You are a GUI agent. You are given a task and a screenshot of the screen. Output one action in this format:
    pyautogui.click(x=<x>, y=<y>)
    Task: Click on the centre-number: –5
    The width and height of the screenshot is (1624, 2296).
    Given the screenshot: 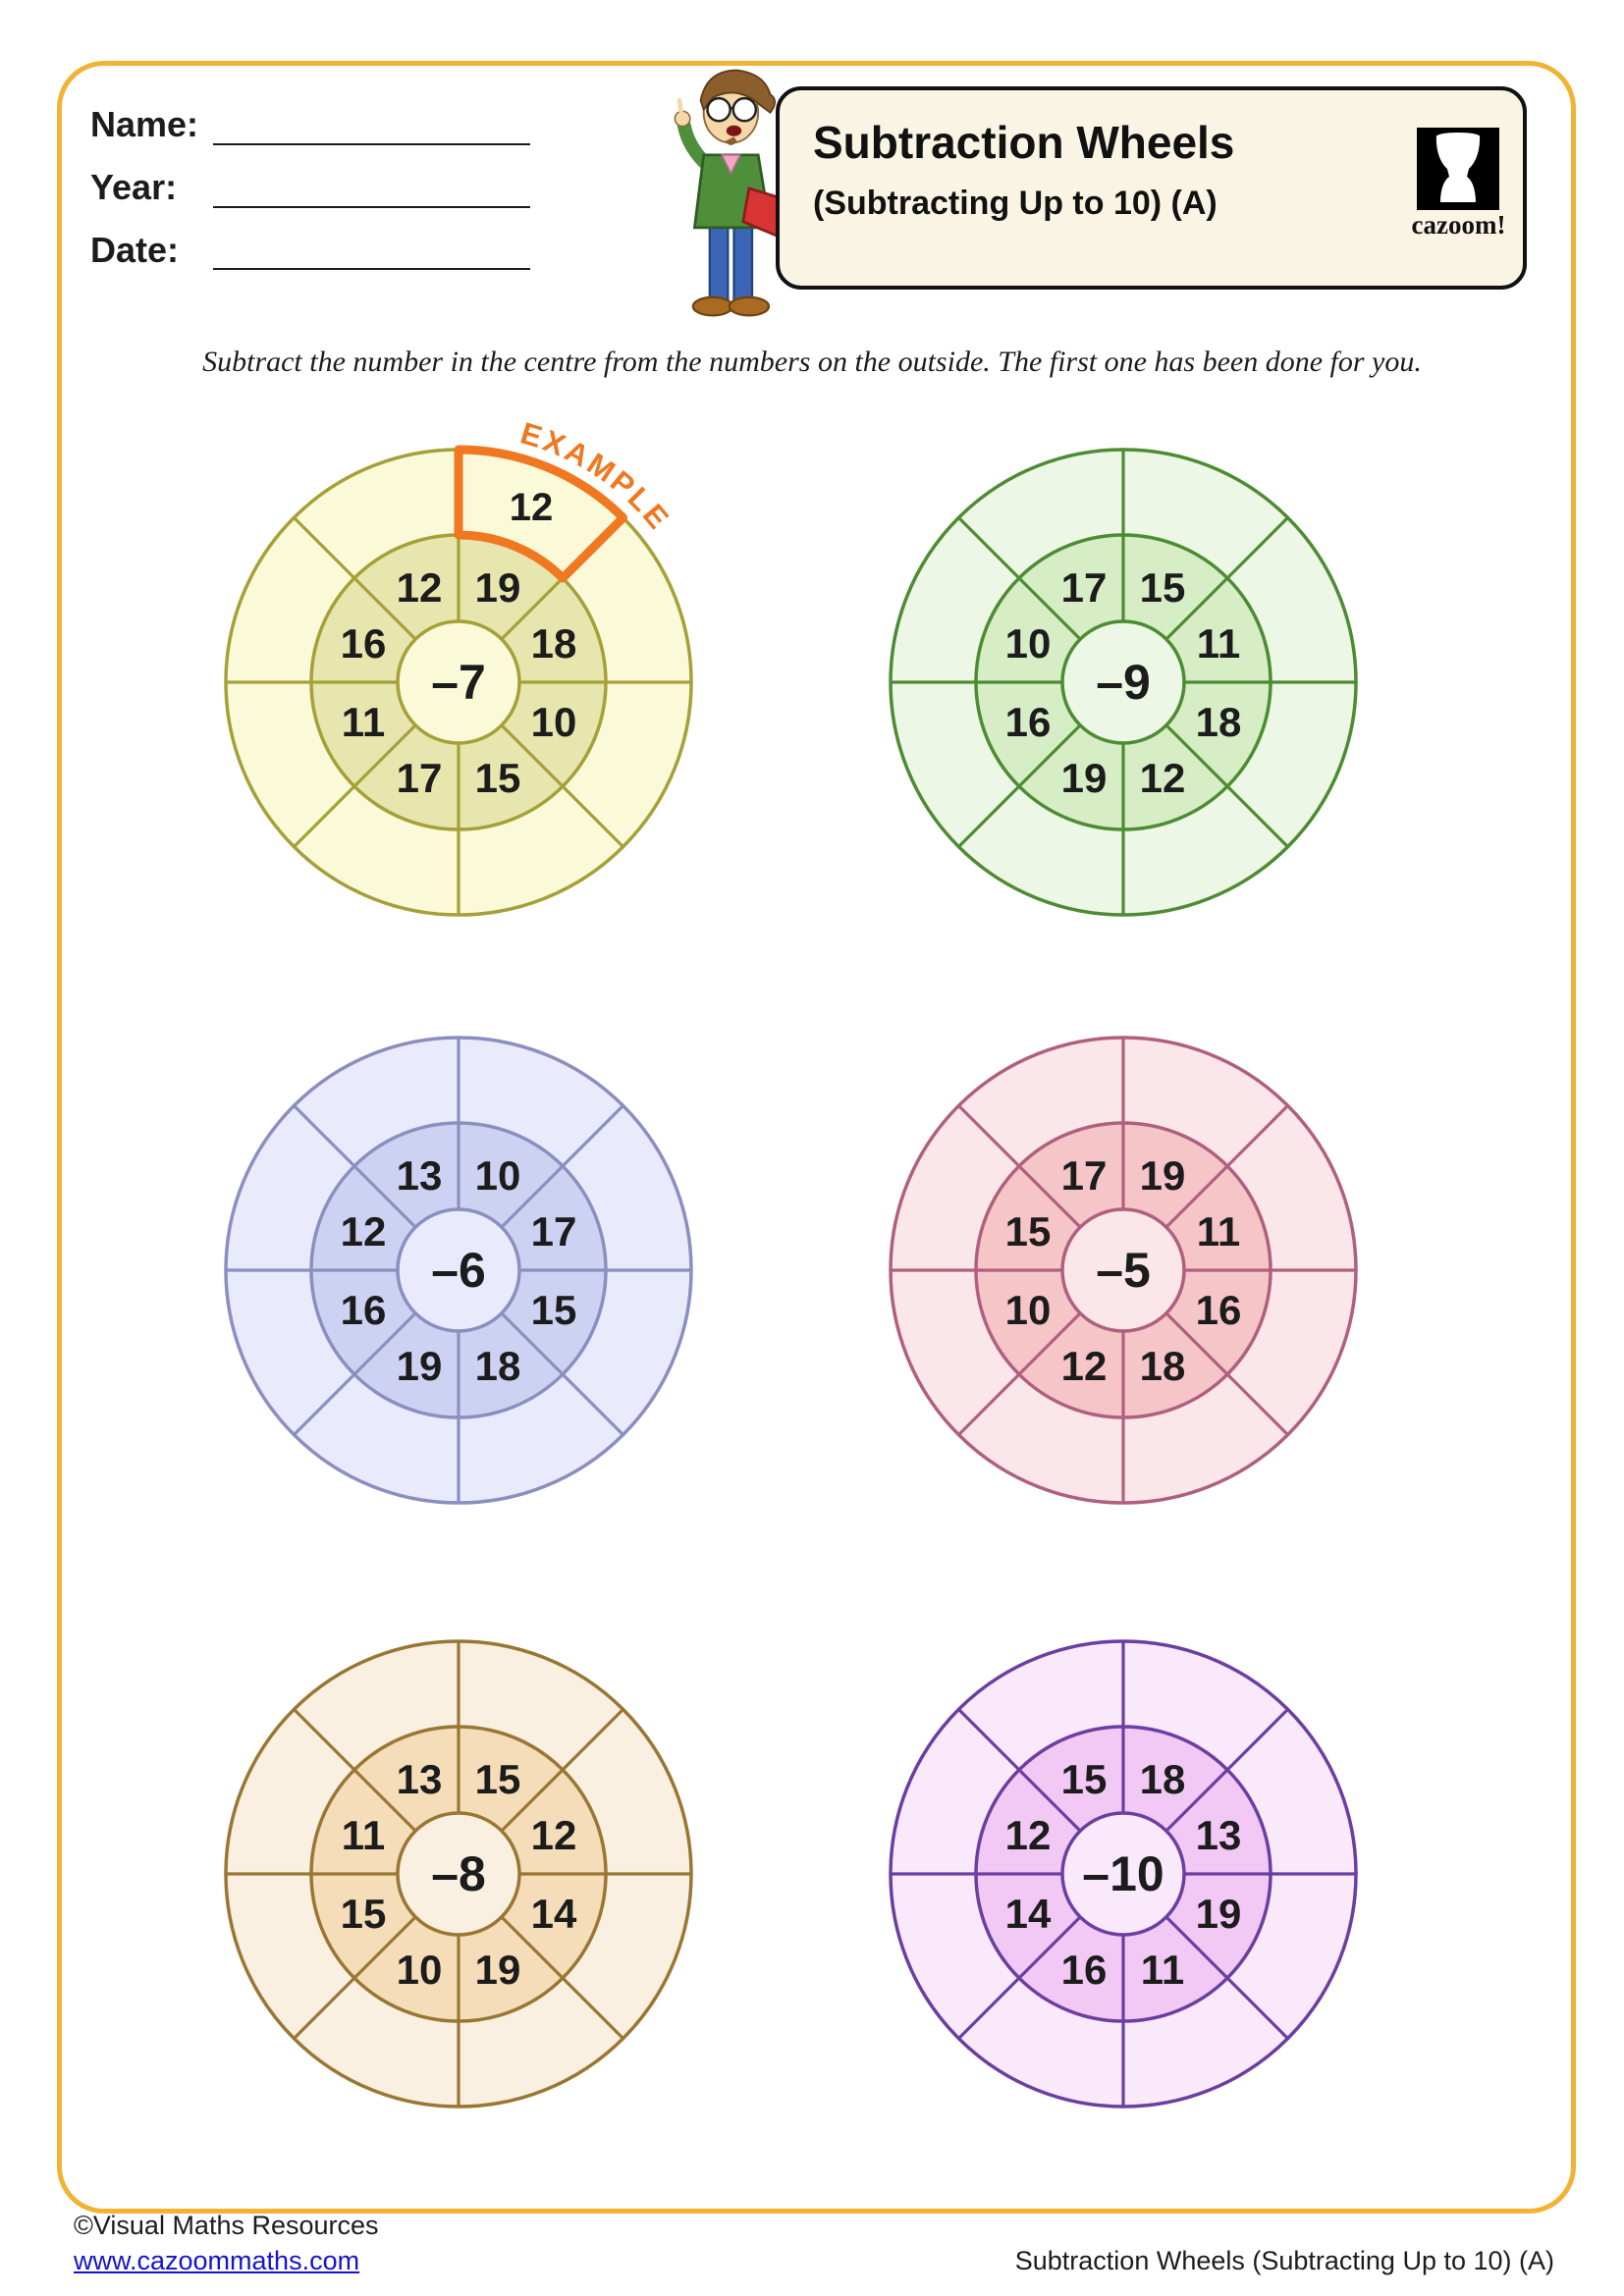 What is the action you would take?
    pyautogui.click(x=1123, y=1270)
    